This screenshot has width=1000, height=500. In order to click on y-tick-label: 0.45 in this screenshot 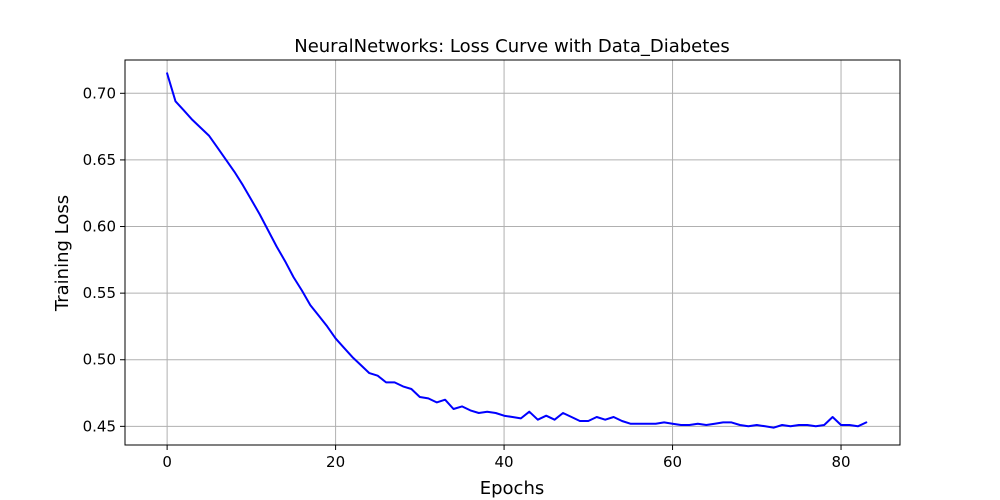, I will do `click(99, 426)`.